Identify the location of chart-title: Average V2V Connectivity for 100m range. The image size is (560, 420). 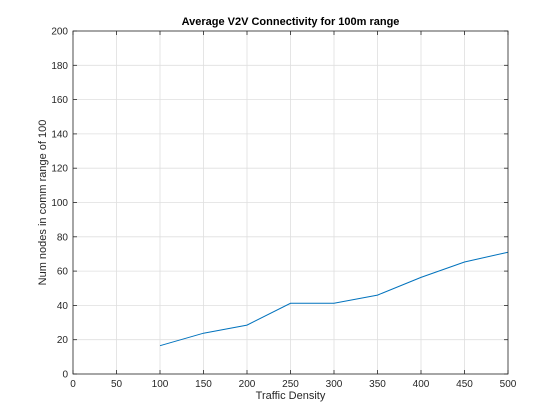
(291, 22).